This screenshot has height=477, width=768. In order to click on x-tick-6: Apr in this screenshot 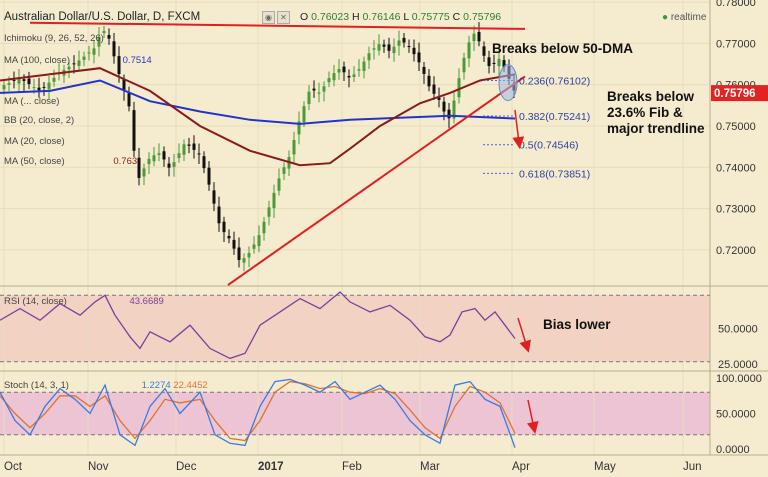, I will do `click(521, 467)`.